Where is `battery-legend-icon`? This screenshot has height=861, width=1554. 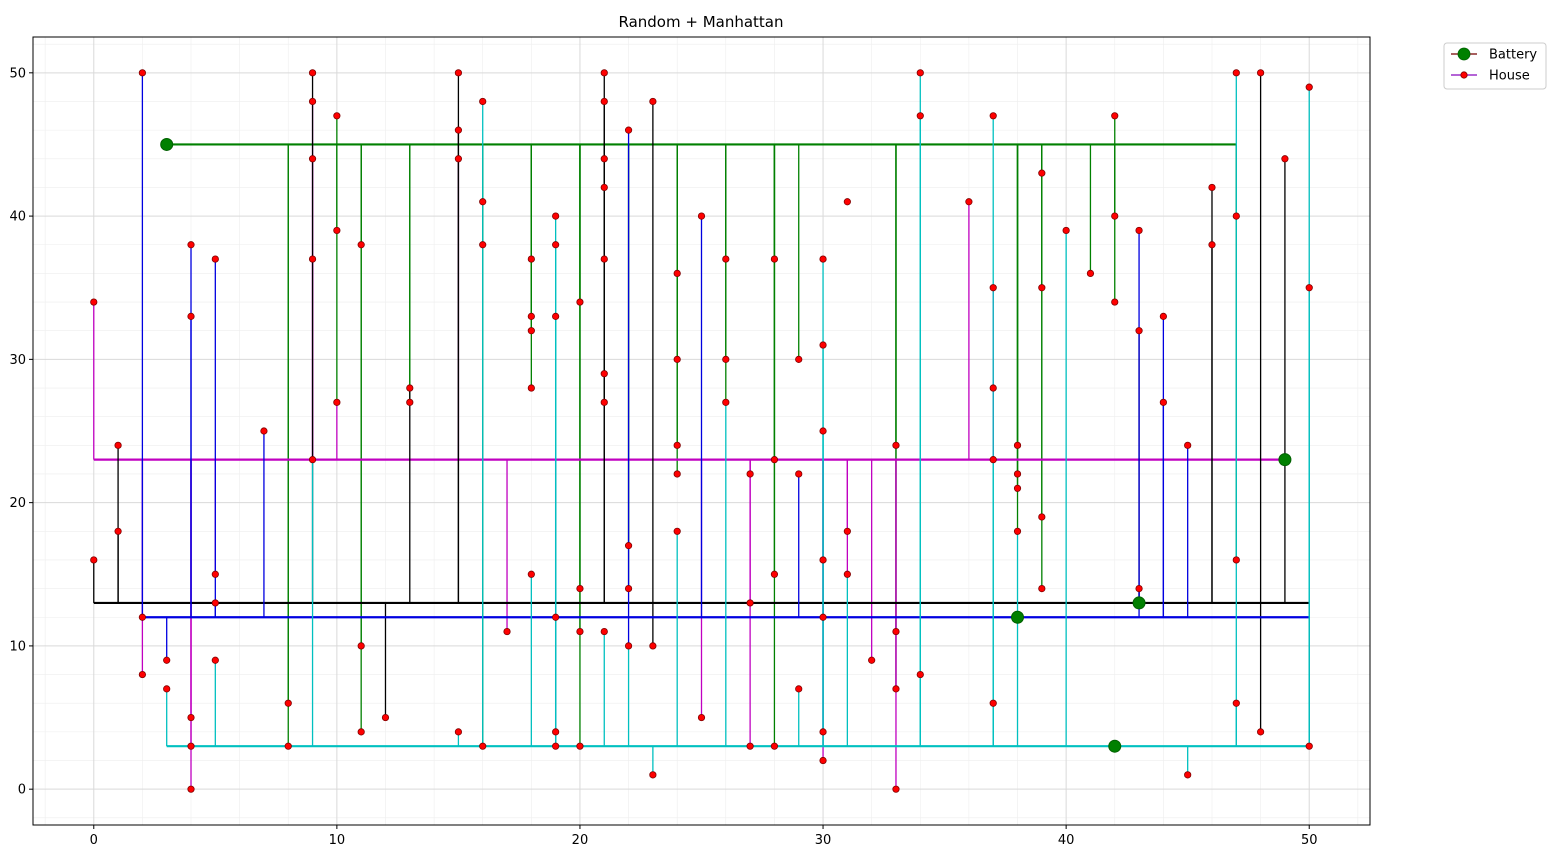 battery-legend-icon is located at coordinates (1464, 54).